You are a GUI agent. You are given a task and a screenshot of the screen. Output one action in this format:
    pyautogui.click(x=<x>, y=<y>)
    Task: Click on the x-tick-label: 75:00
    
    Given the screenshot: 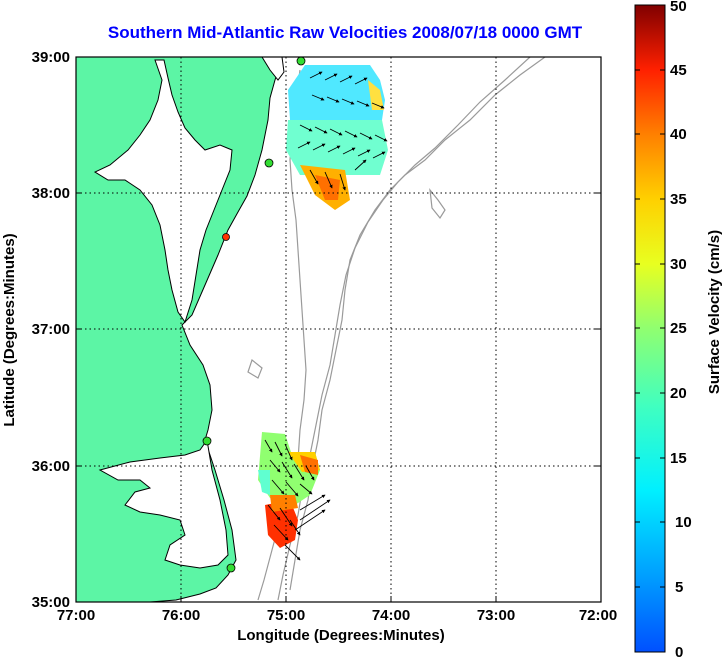 What is the action you would take?
    pyautogui.click(x=286, y=615)
    